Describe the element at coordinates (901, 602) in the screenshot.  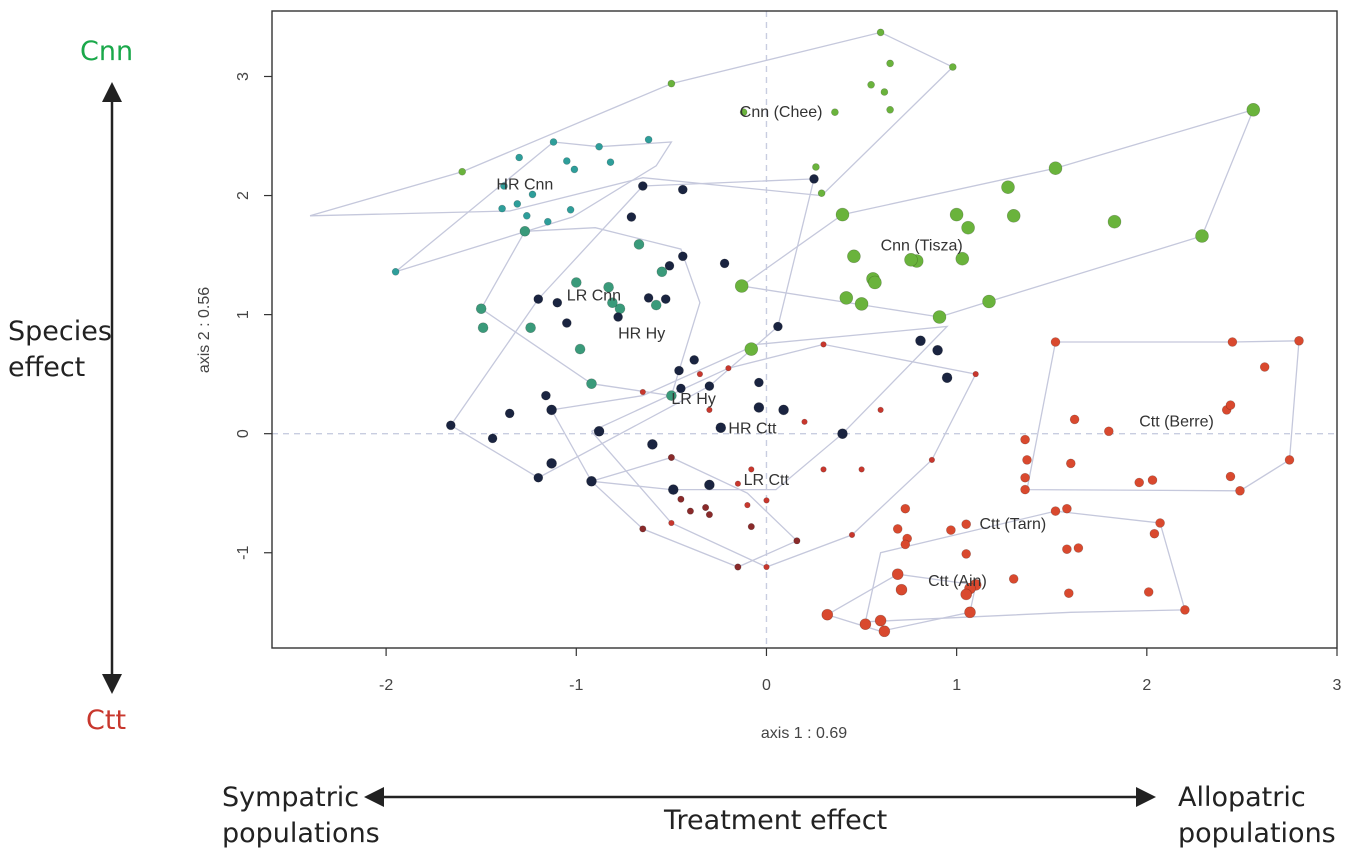
I see `hull-ctt-ain` at that location.